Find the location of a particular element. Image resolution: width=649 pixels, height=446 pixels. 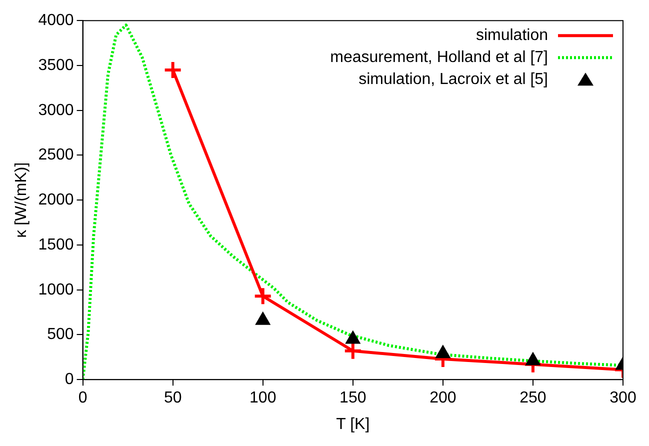

x-tick-label: 200 is located at coordinates (443, 398).